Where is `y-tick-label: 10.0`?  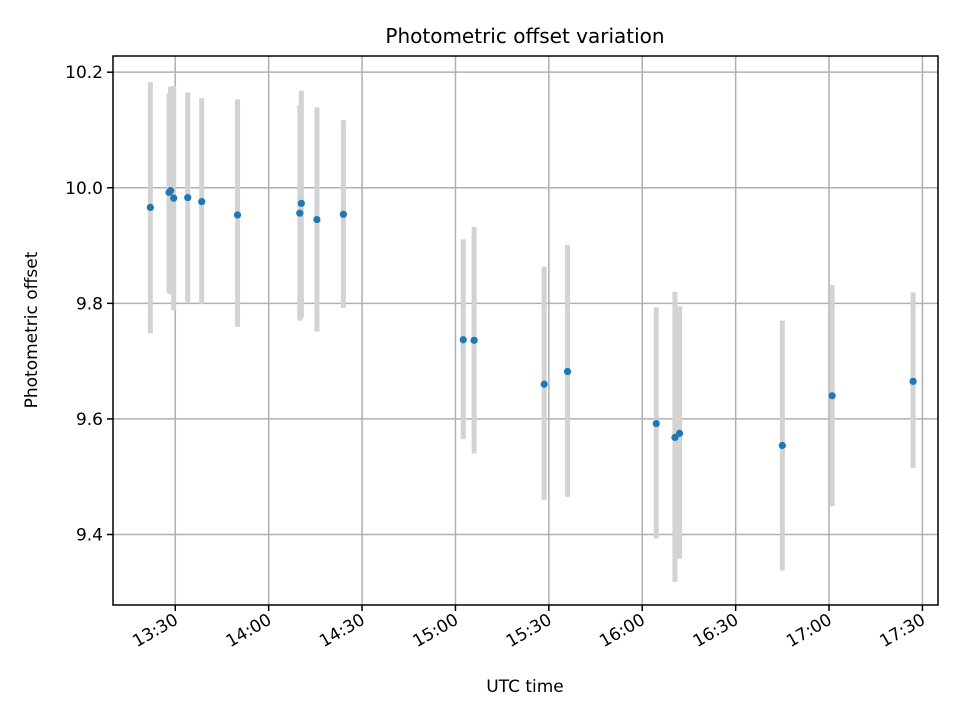
y-tick-label: 10.0 is located at coordinates (84, 189).